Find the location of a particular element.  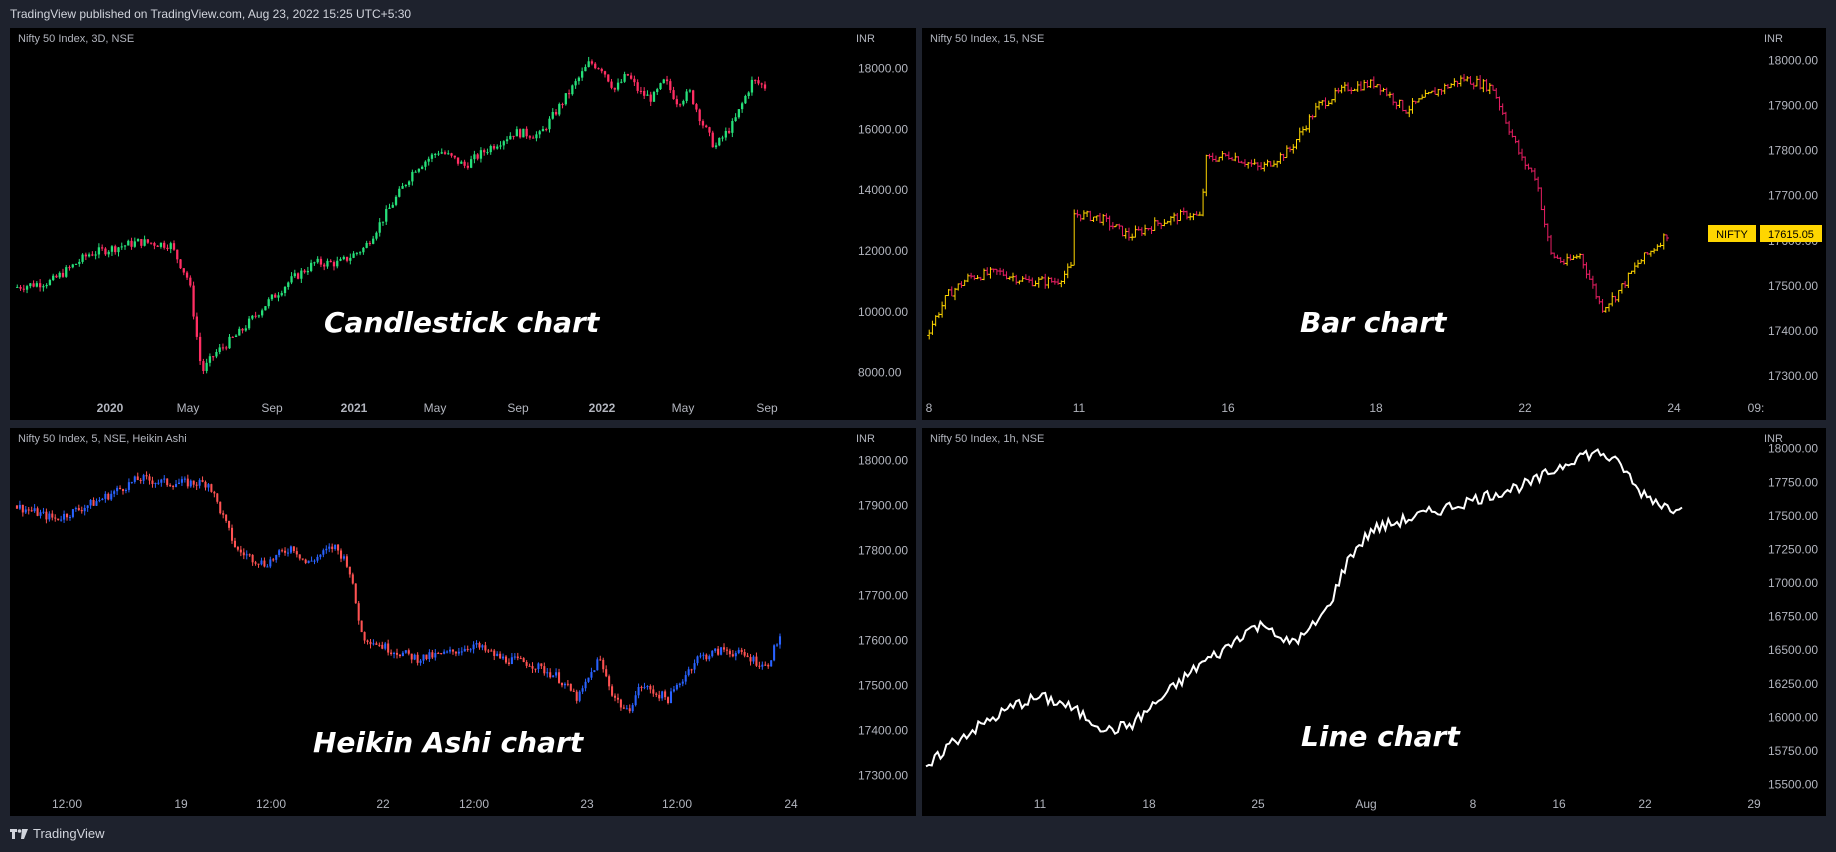

y-tick-label: 10000.00 is located at coordinates (883, 312).